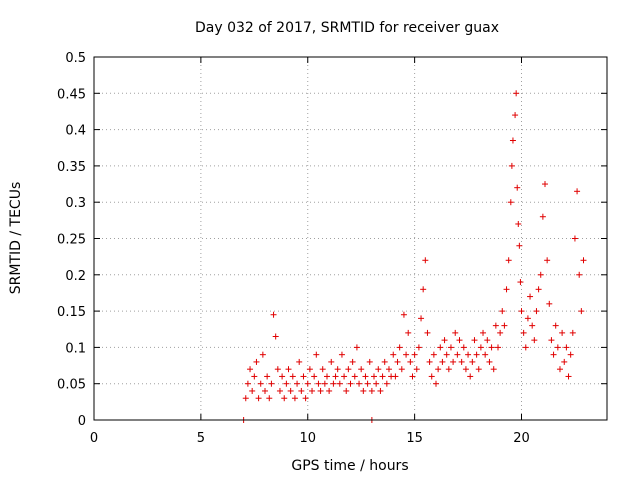 The width and height of the screenshot is (640, 480). Describe the element at coordinates (75, 131) in the screenshot. I see `y-tick-label: 0.4` at that location.